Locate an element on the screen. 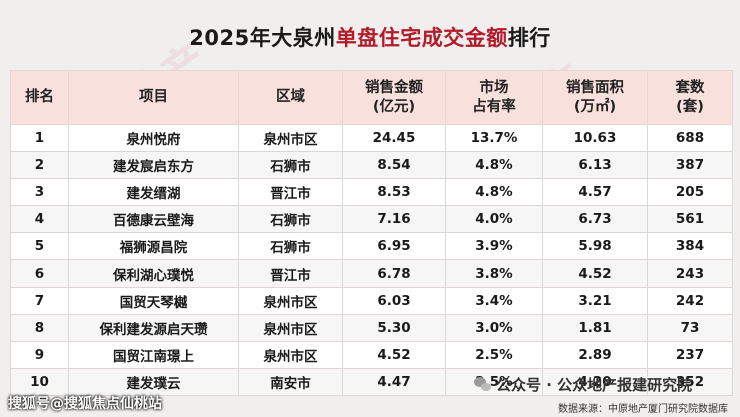 The height and width of the screenshot is (417, 740). cell-units: 205 is located at coordinates (690, 192).